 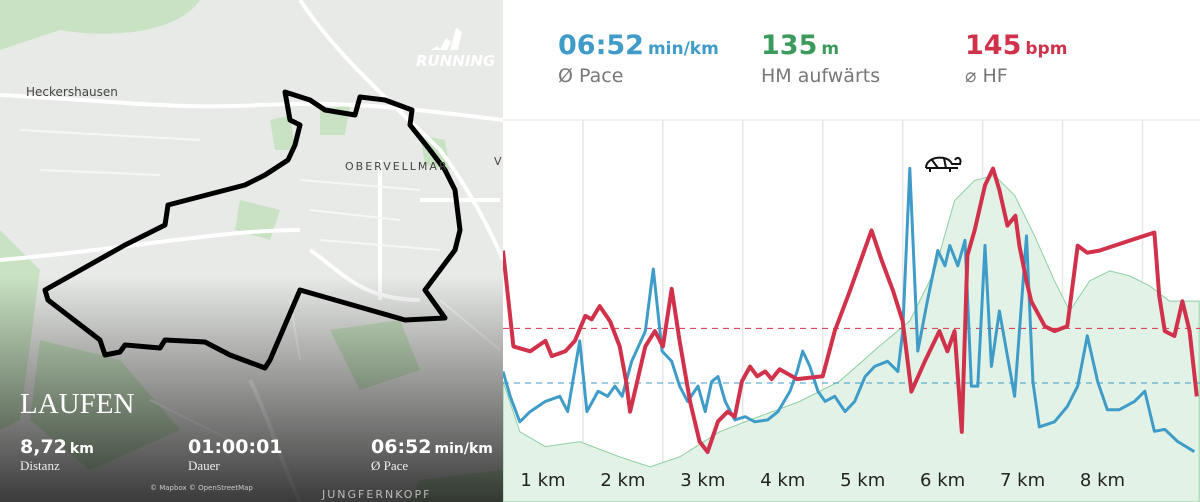 What do you see at coordinates (1046, 49) in the screenshot?
I see `summary-unit: bpm` at bounding box center [1046, 49].